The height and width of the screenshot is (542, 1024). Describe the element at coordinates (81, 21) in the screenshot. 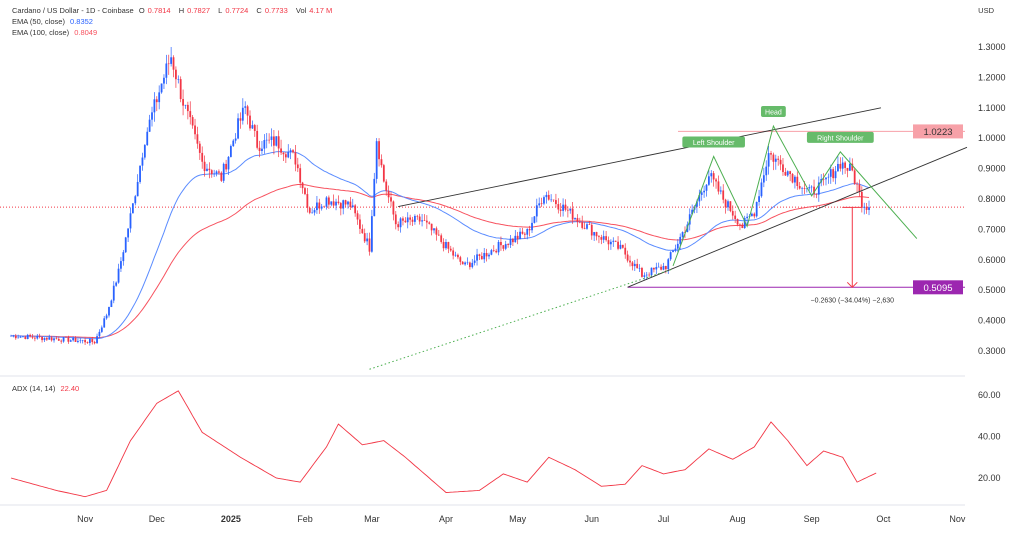

I see `ema50-value: 0.8352` at that location.